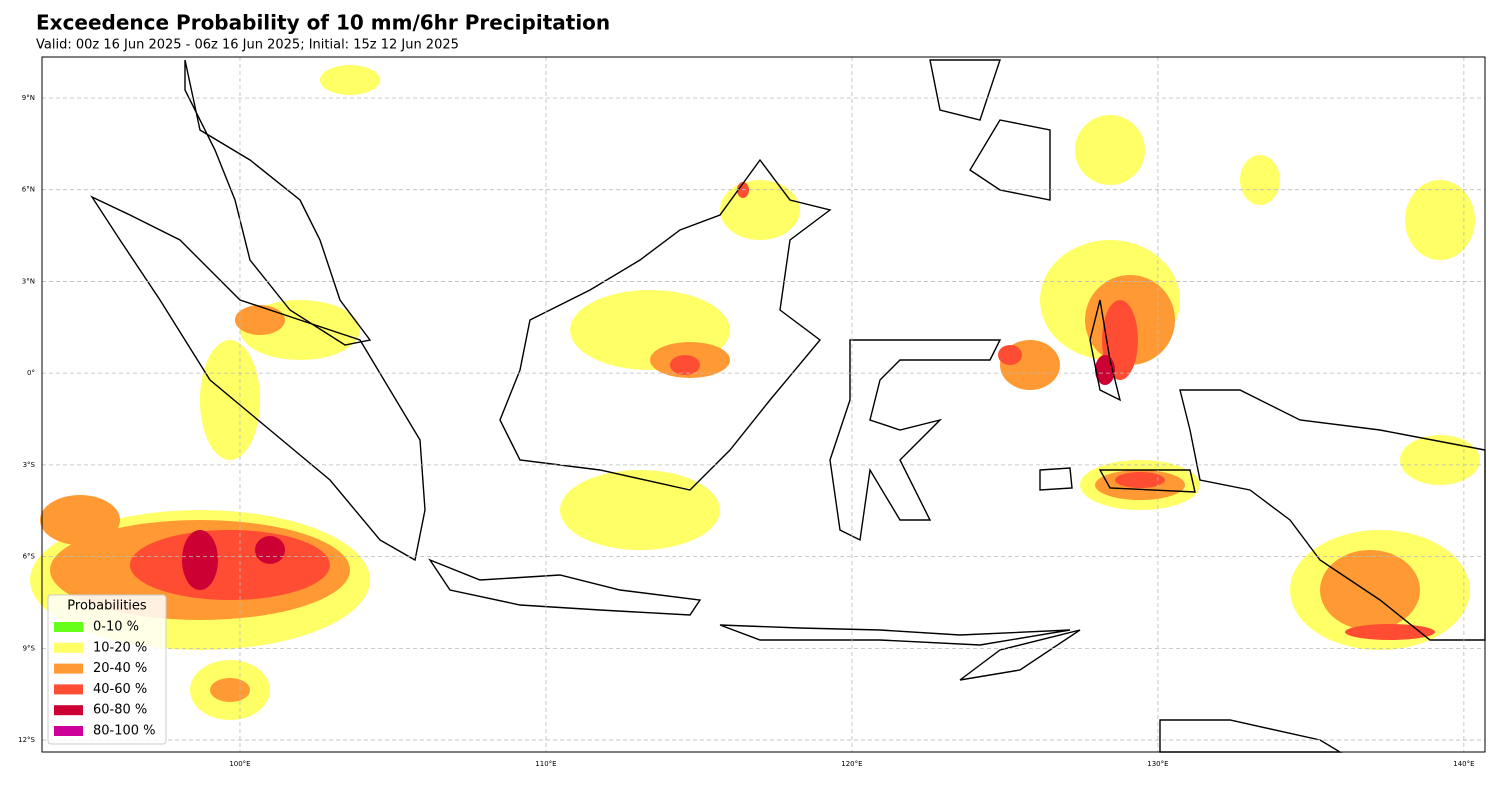  Describe the element at coordinates (29, 648) in the screenshot. I see `lat-tick-label: 9°S` at that location.